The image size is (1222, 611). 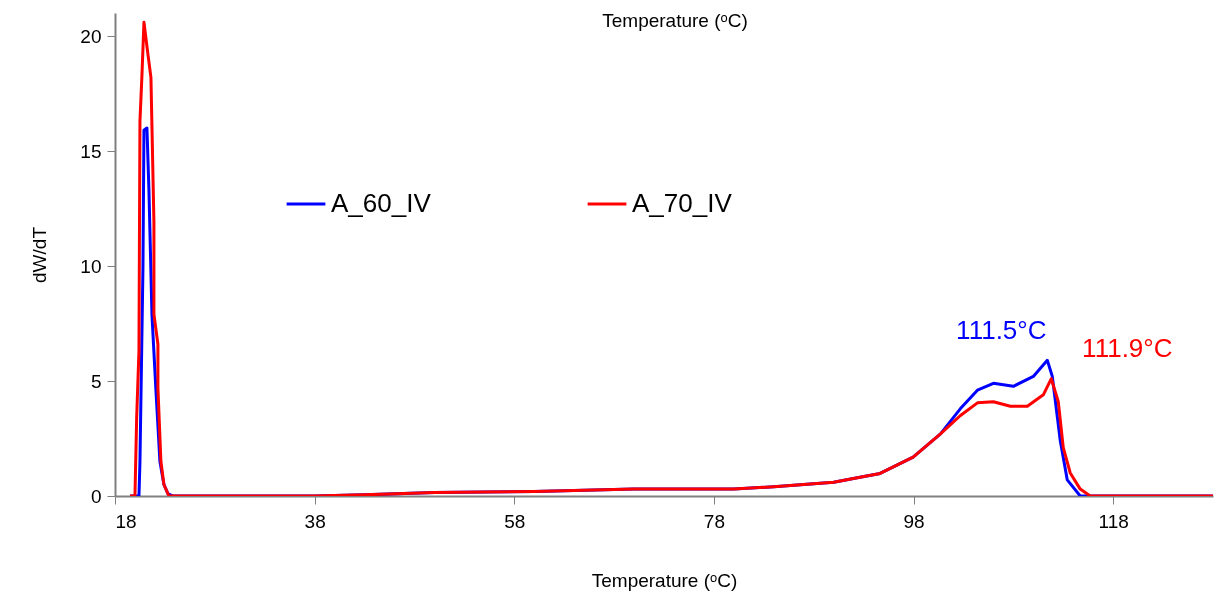 What do you see at coordinates (96, 496) in the screenshot?
I see `y-tick-label: 0` at bounding box center [96, 496].